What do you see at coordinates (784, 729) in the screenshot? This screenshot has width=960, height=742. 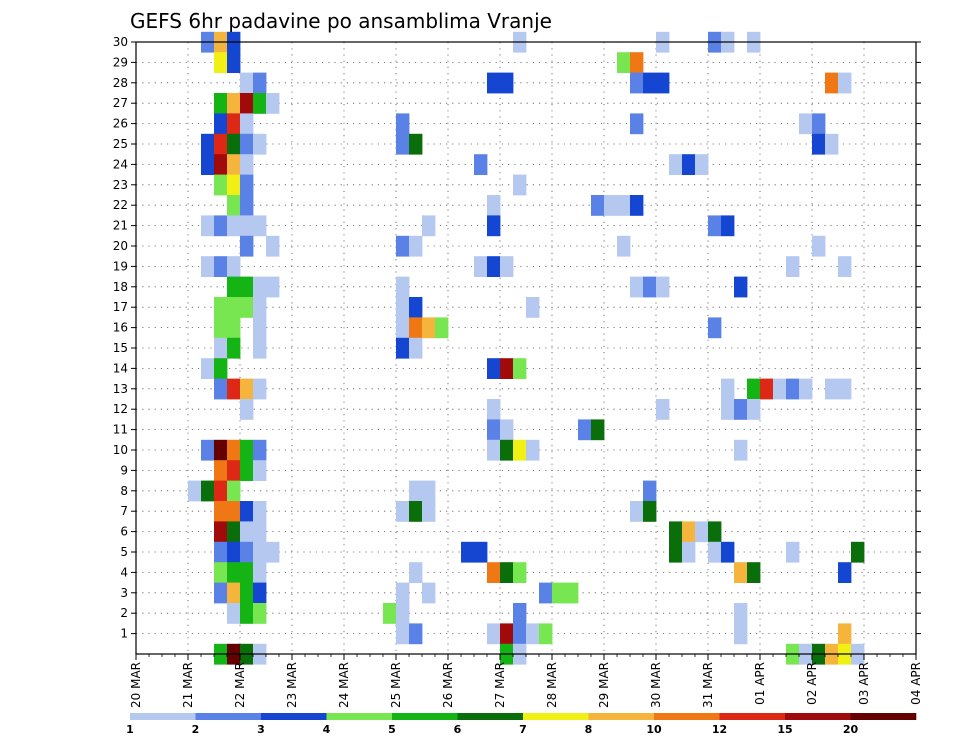 I see `colorbar-label: 15` at bounding box center [784, 729].